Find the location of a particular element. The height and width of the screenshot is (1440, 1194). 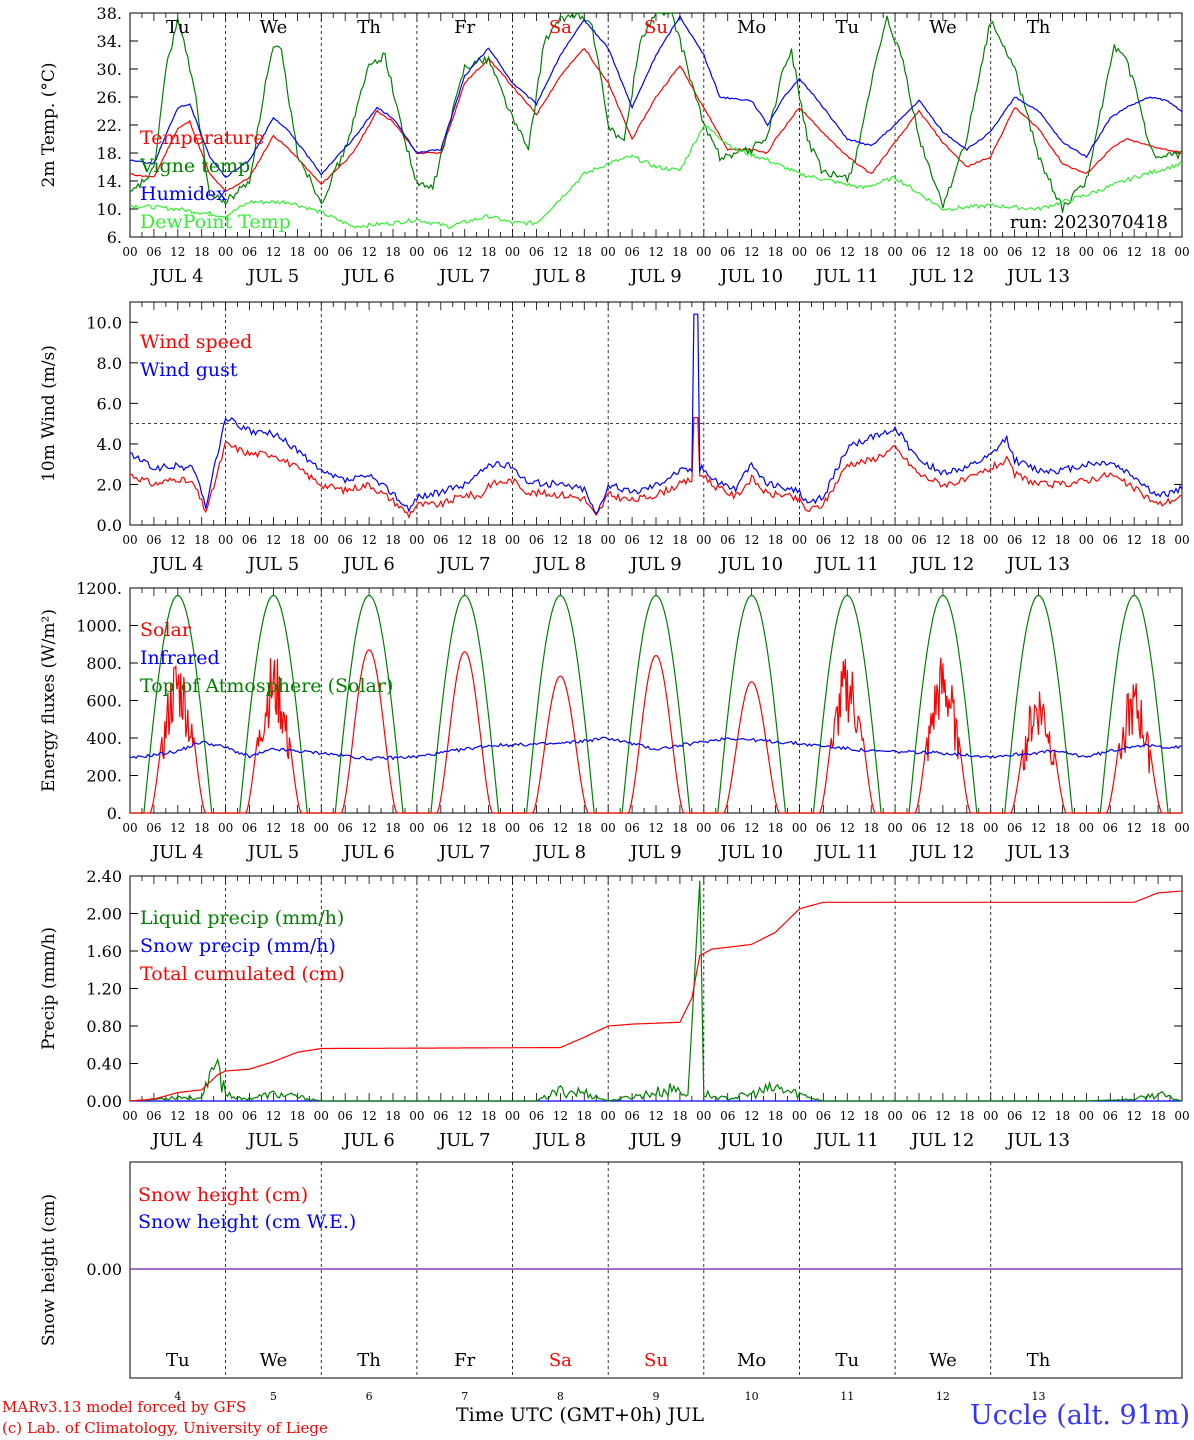

y-tick-label: 10. is located at coordinates (109, 209).